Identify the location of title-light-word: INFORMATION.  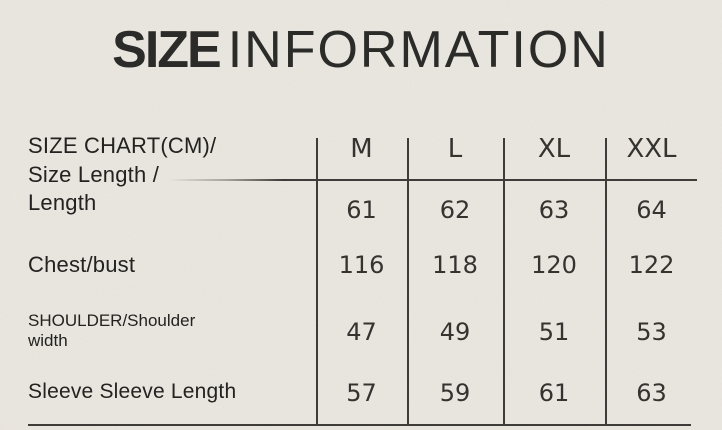
(418, 50).